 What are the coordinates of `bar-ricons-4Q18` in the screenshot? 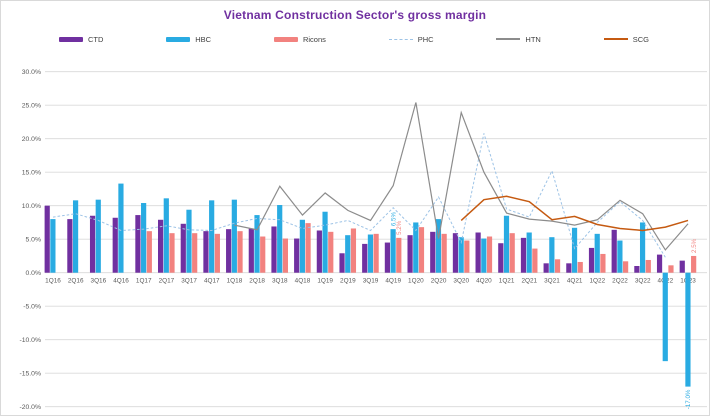 It's located at (308, 248).